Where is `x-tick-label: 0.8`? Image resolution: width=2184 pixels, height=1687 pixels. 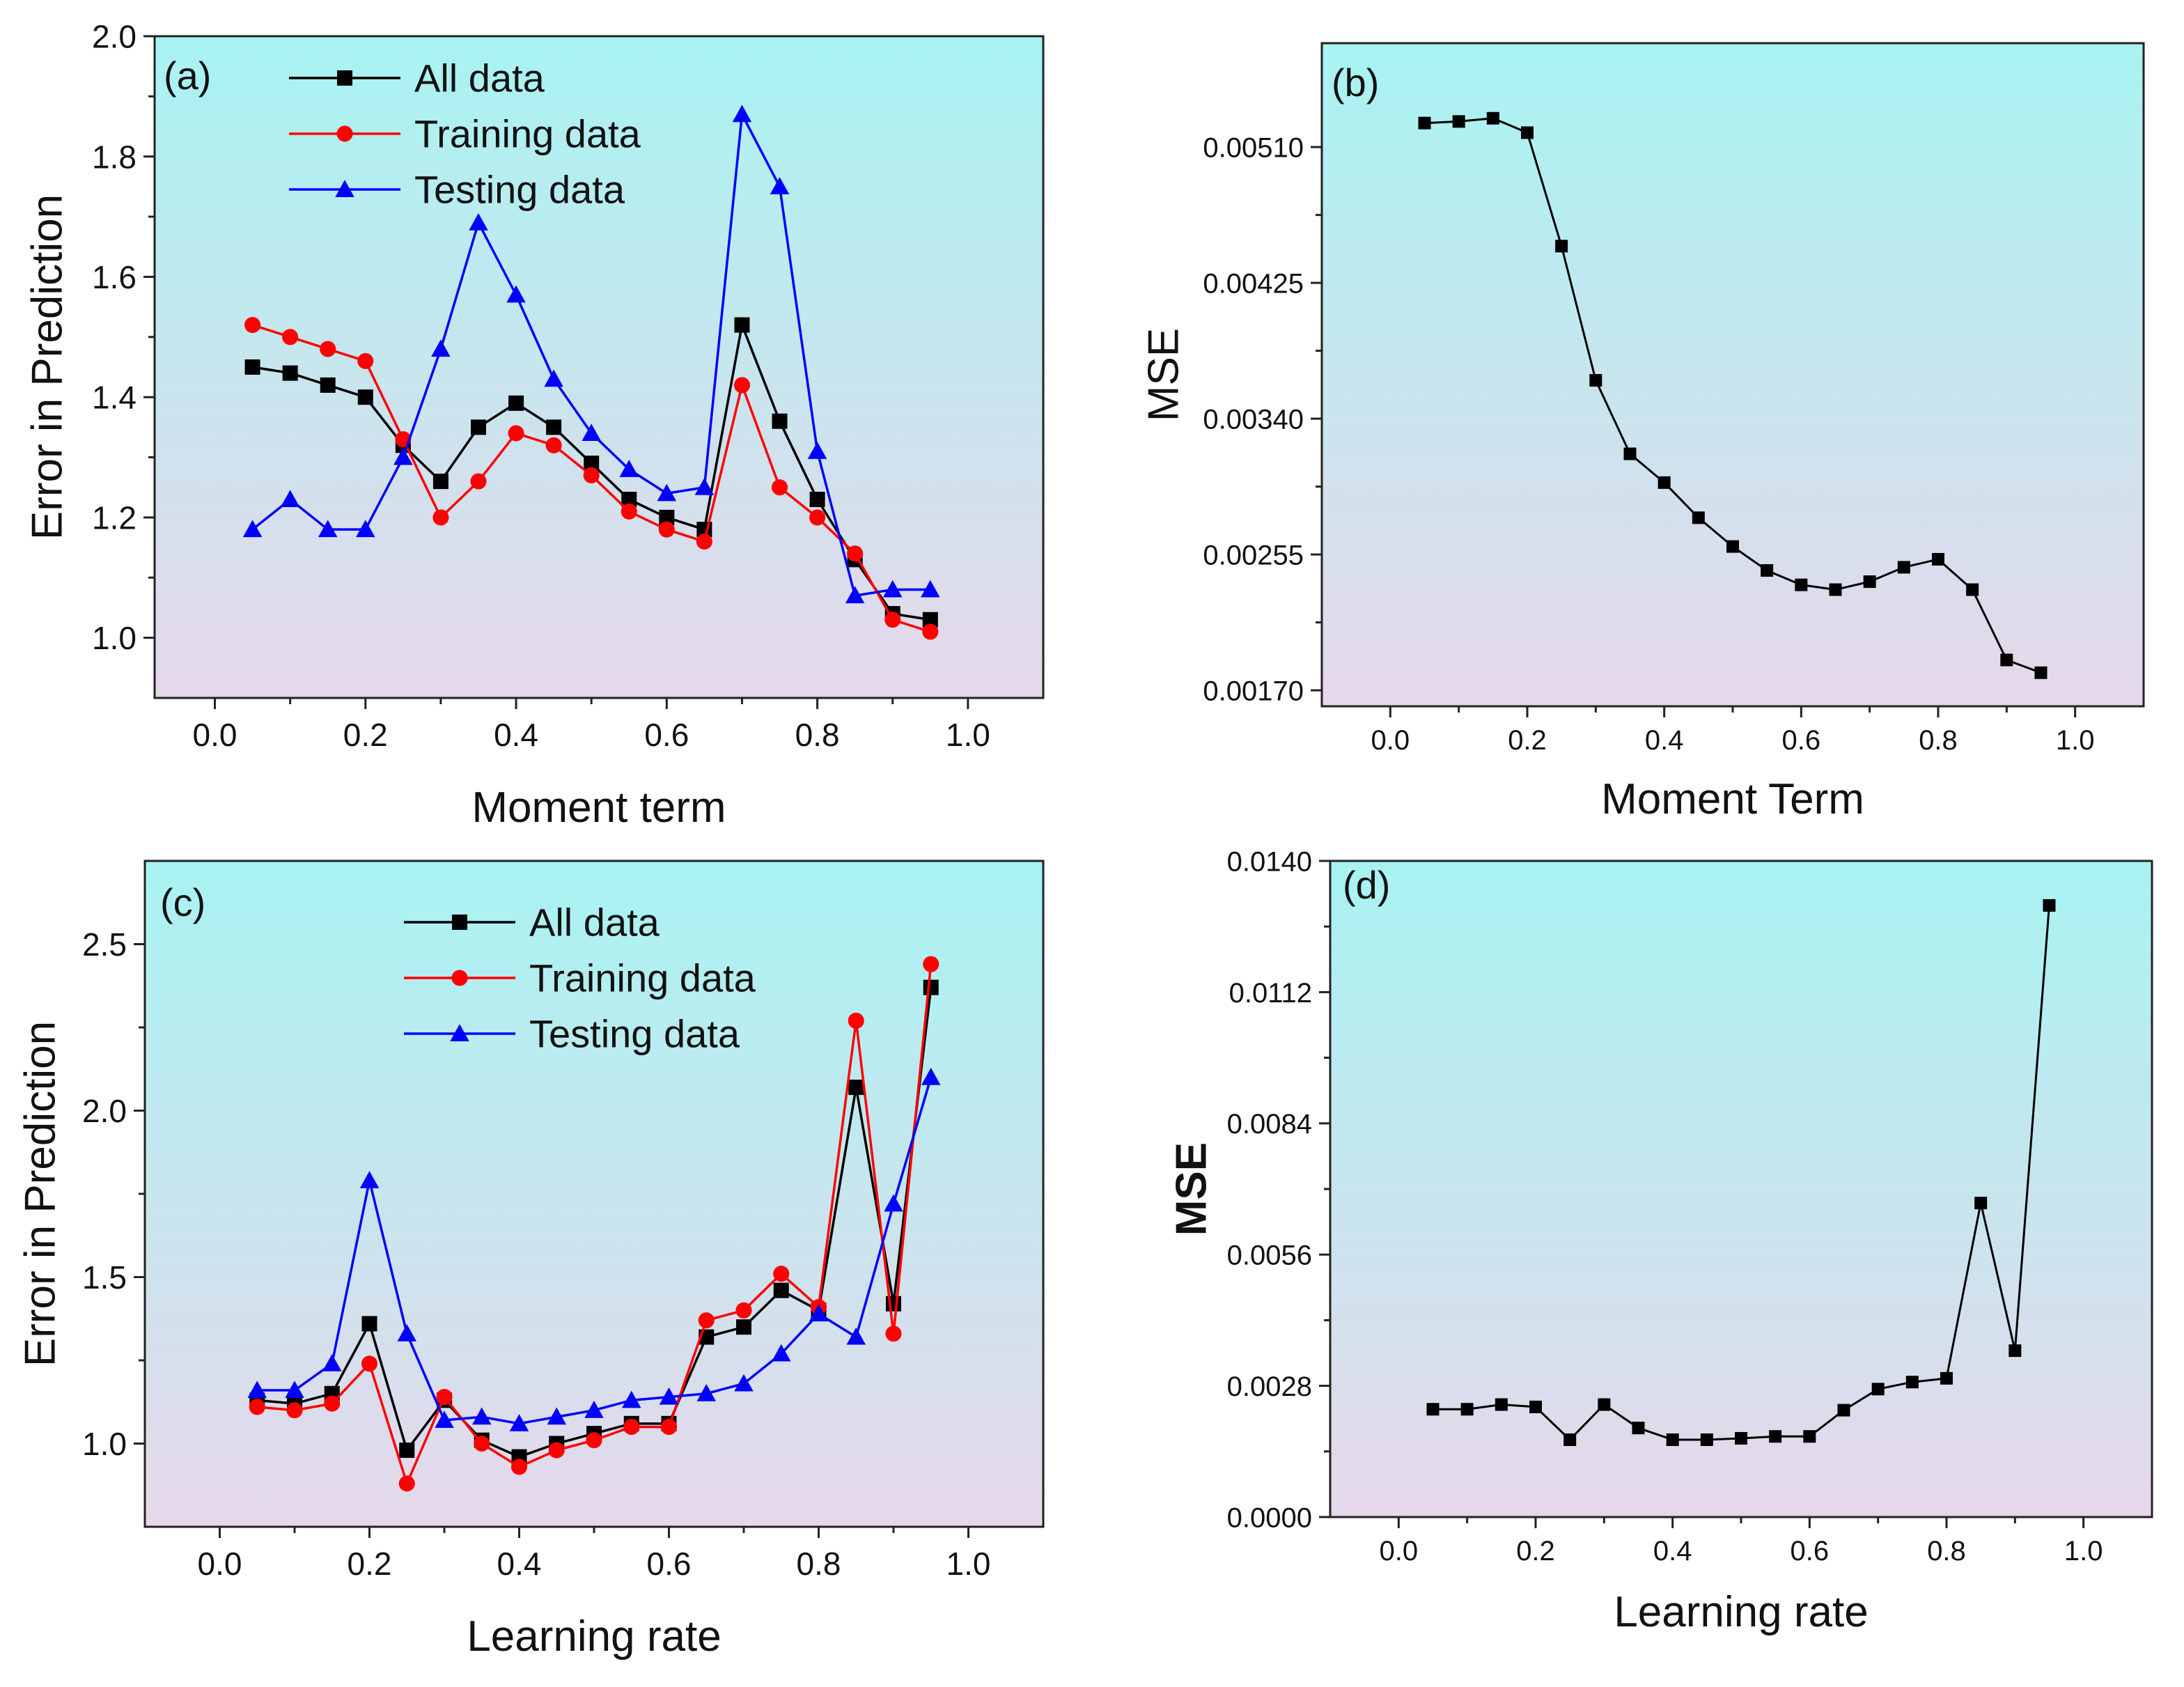 x-tick-label: 0.8 is located at coordinates (1938, 740).